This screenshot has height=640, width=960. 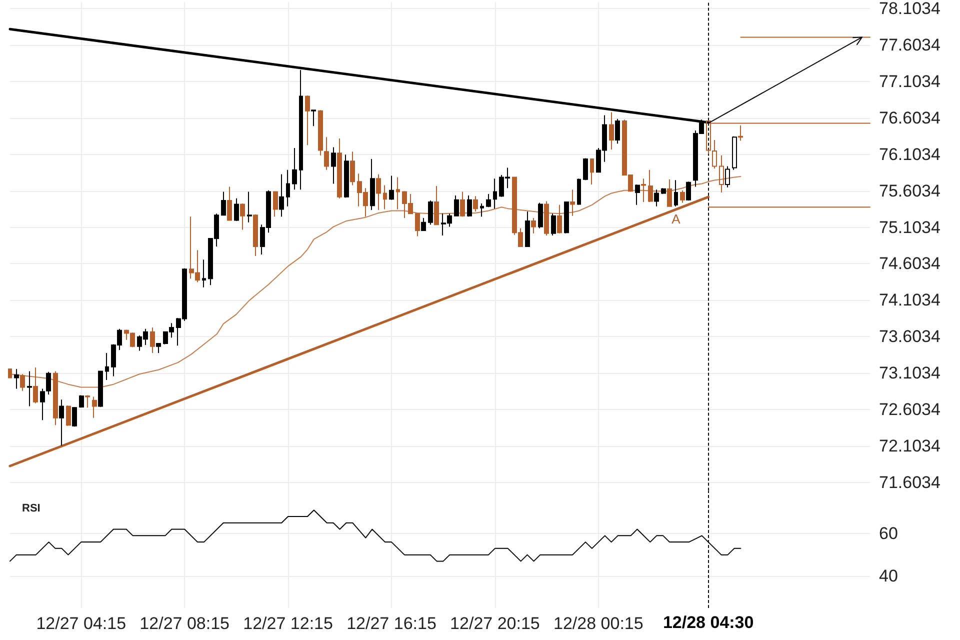 I want to click on y-tick-label: 77.6034, so click(x=909, y=44).